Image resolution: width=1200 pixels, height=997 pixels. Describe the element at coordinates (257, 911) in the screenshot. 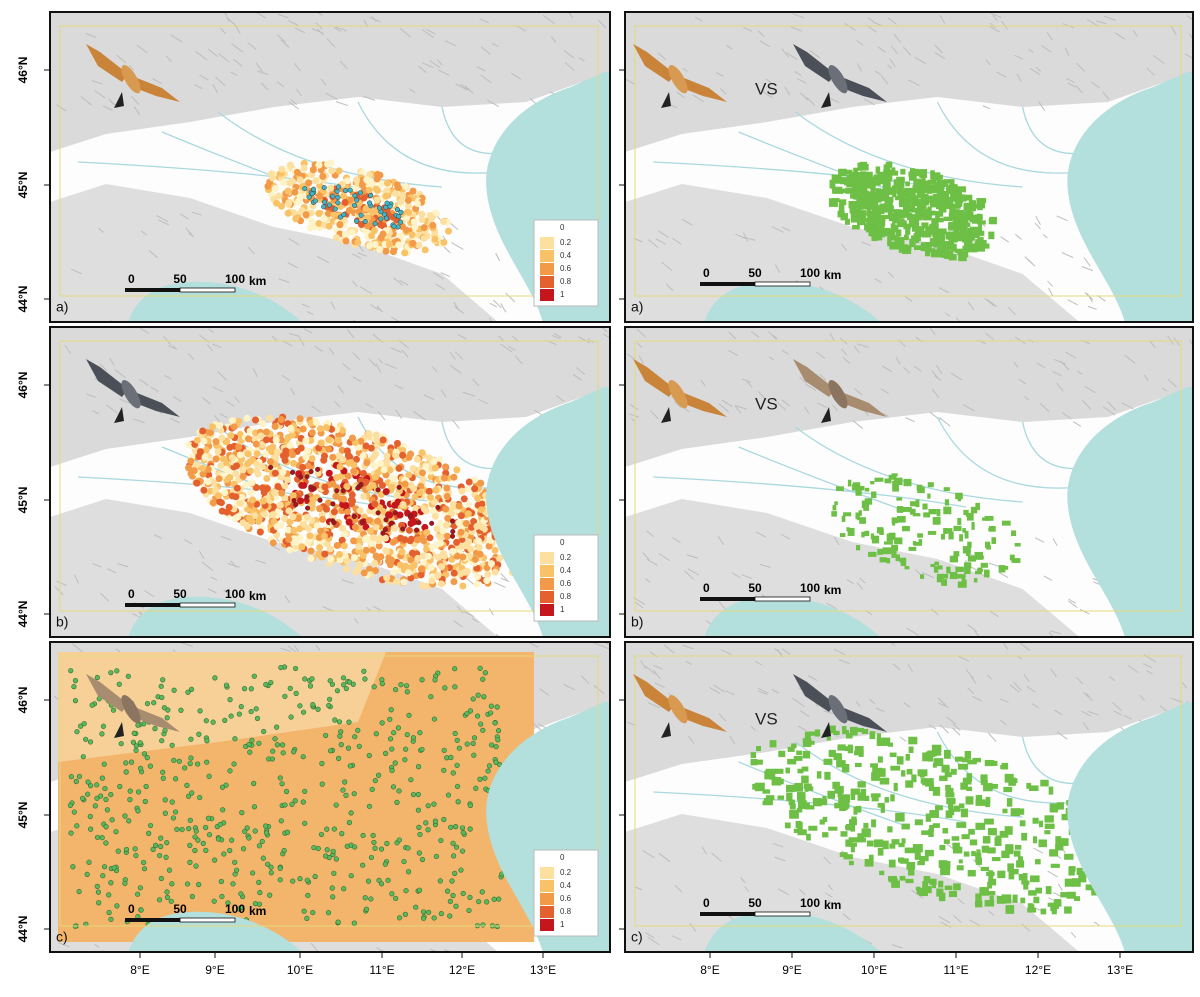

I see `scale-bar-unit: km` at that location.